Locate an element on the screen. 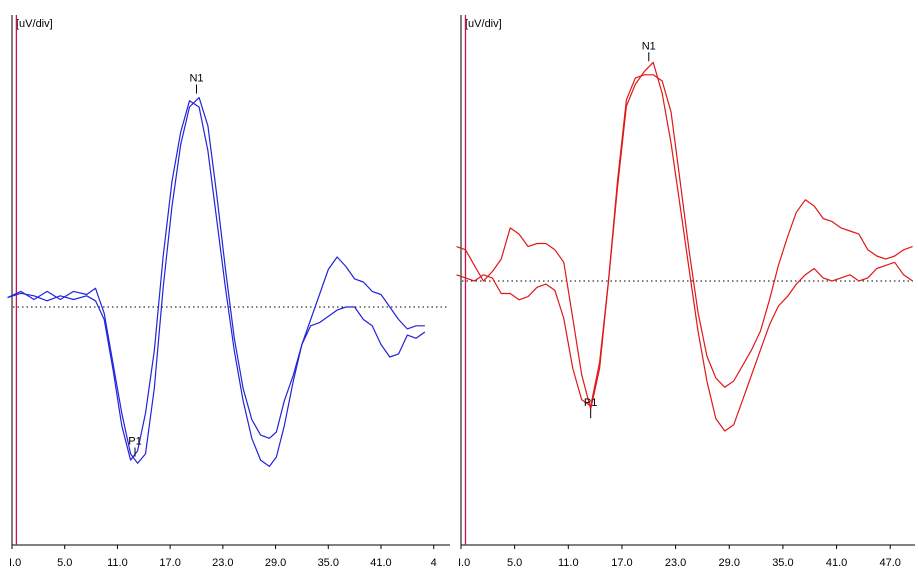 This screenshot has height=570, width=918. left-x-tick-label: 17.0 is located at coordinates (169, 563).